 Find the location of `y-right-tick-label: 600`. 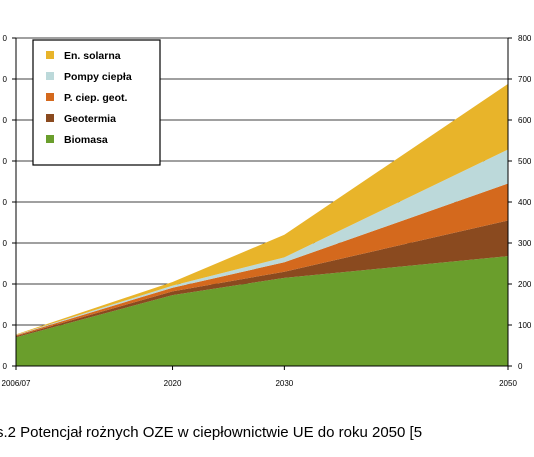

y-right-tick-label: 600 is located at coordinates (525, 120).